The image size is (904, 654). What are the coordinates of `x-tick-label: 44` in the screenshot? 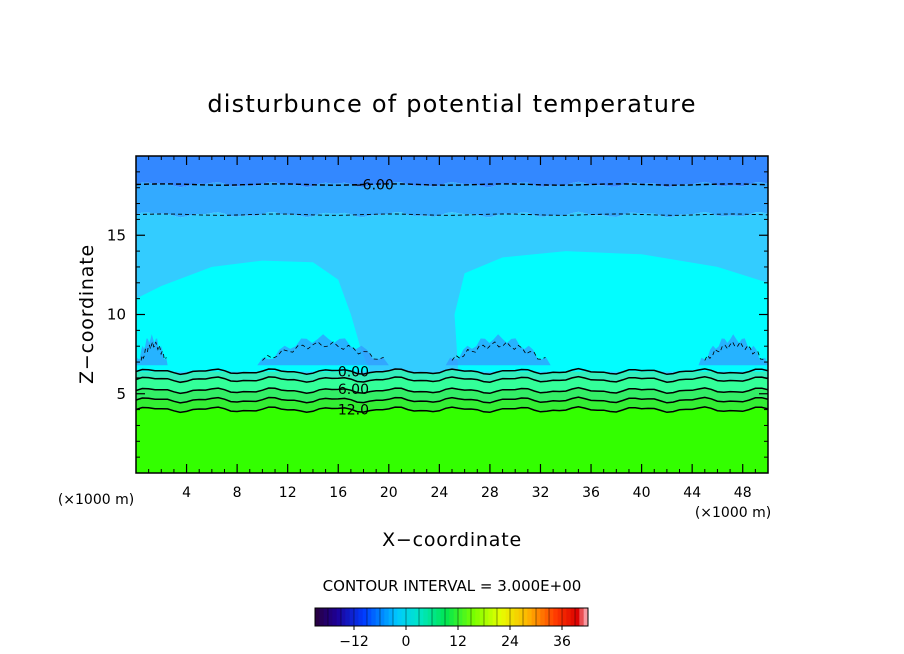 It's located at (692, 493).